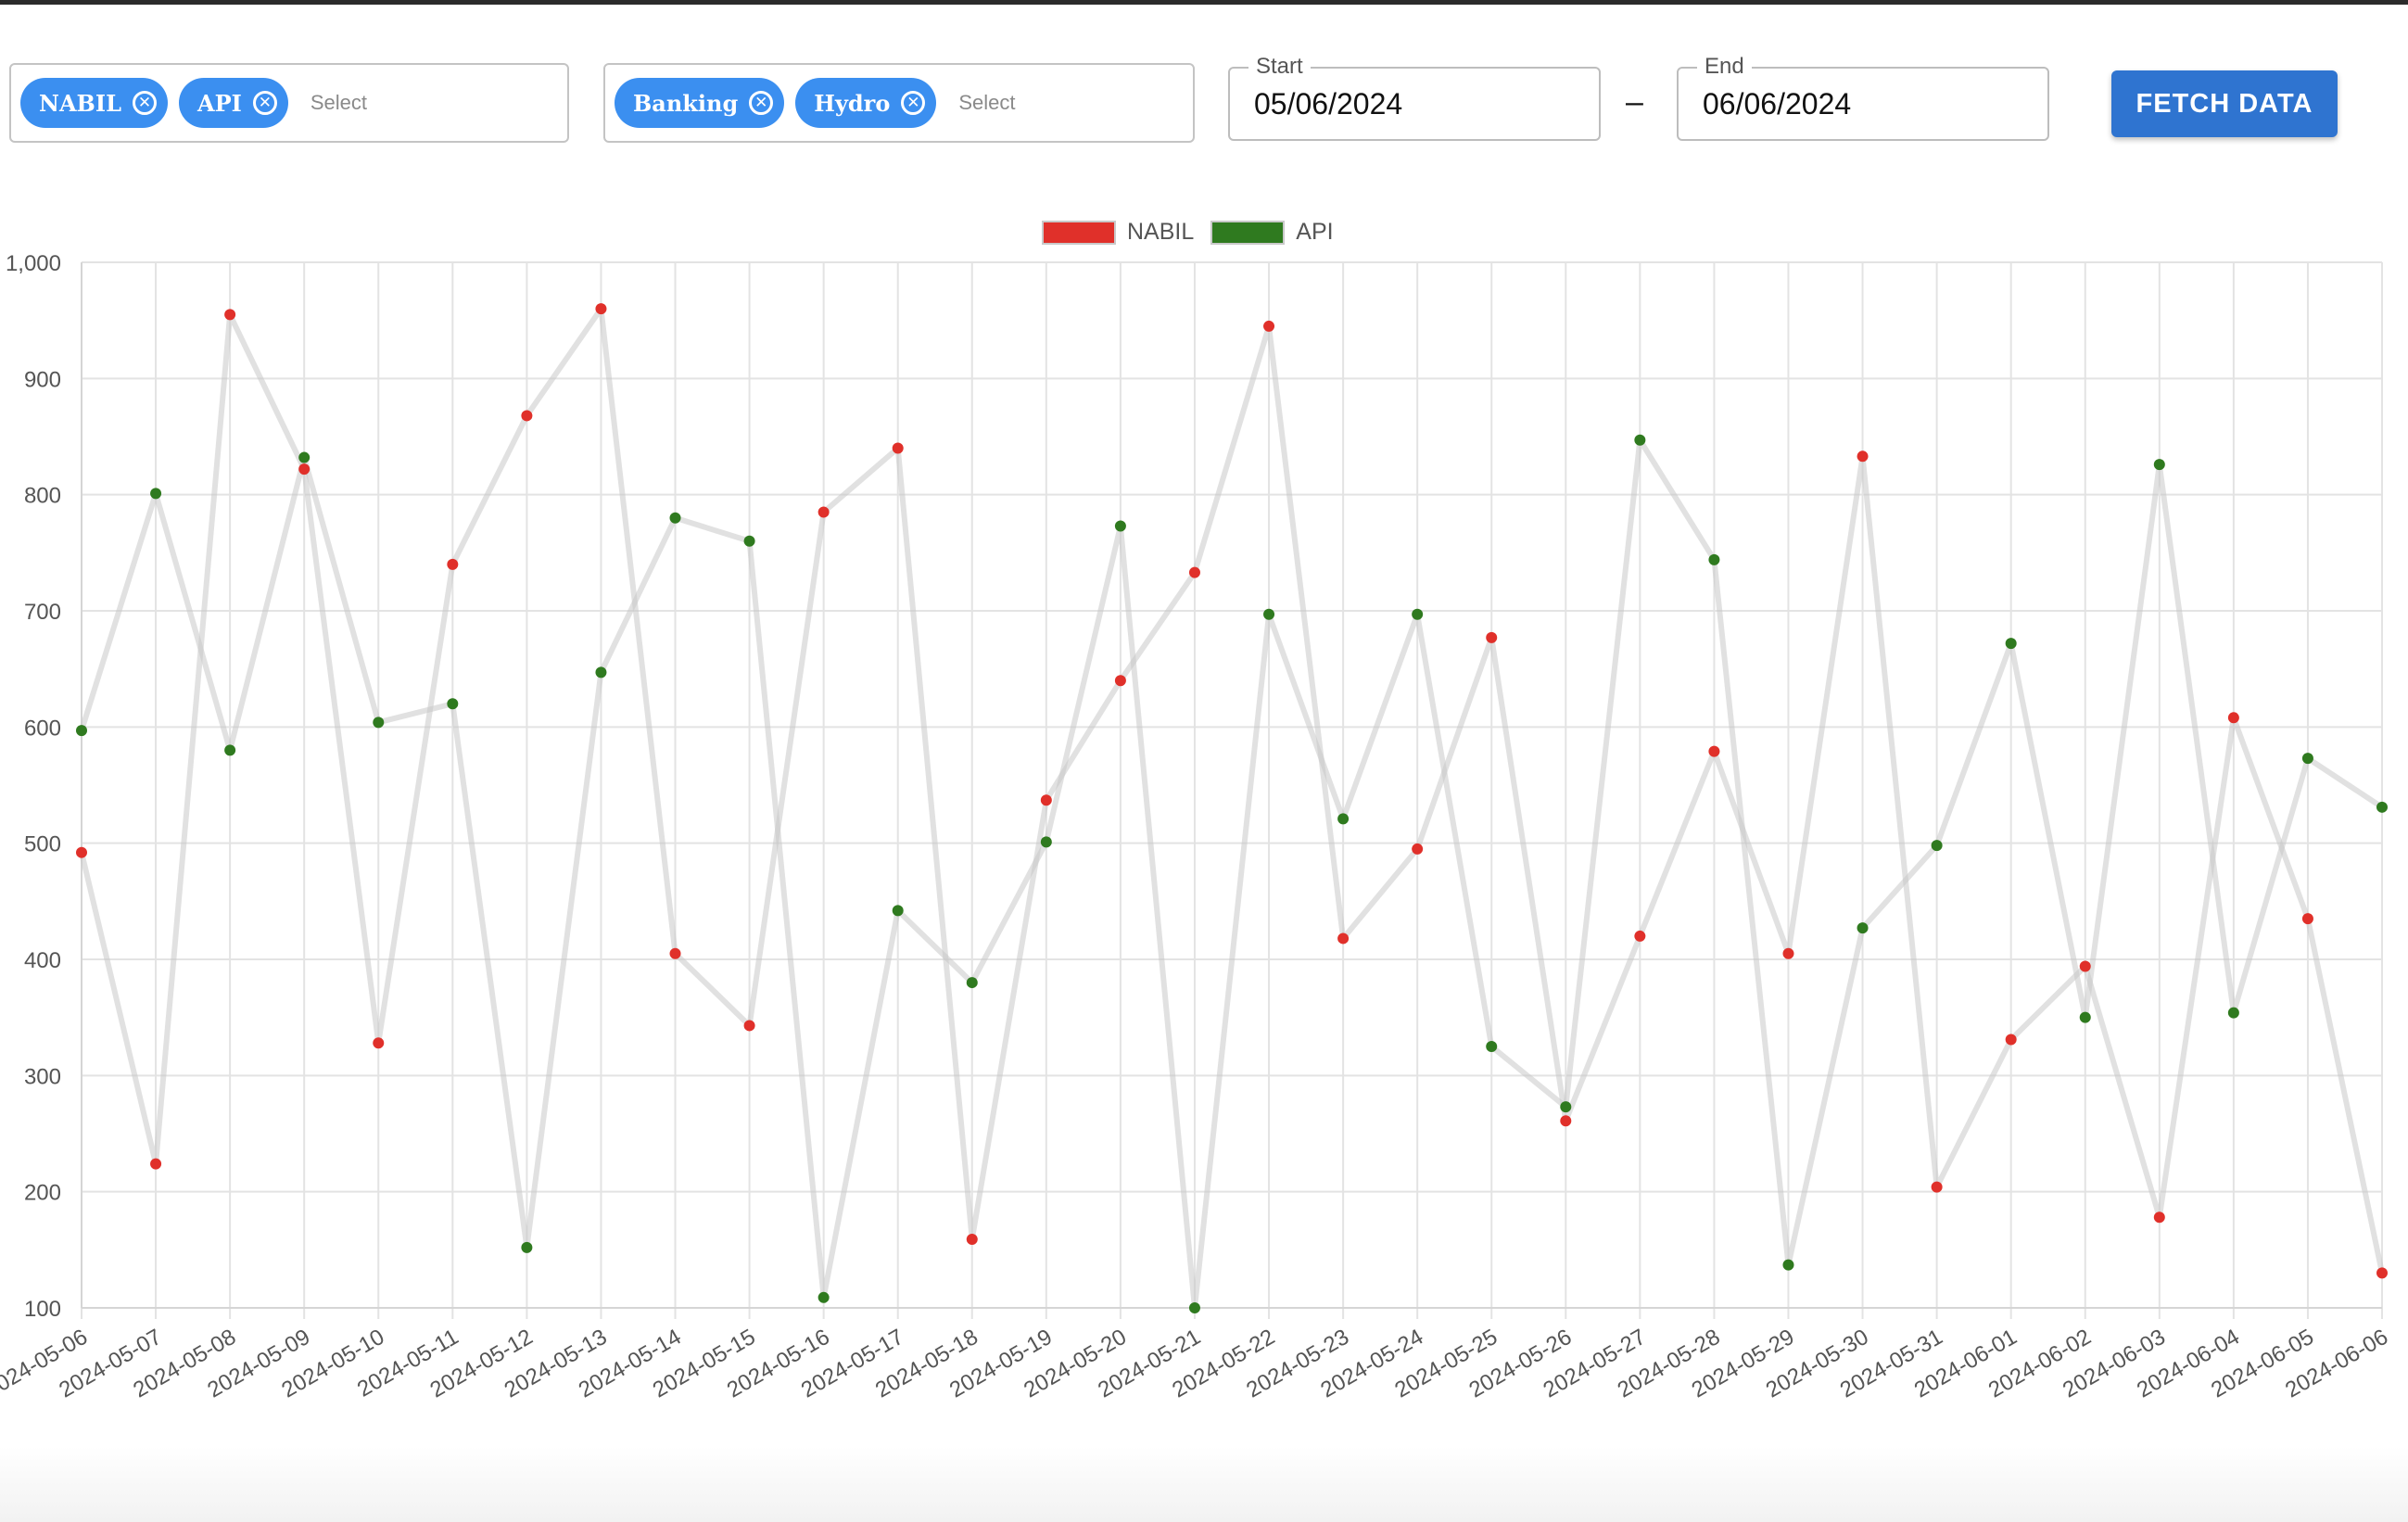  I want to click on end-date-label: End, so click(1724, 67).